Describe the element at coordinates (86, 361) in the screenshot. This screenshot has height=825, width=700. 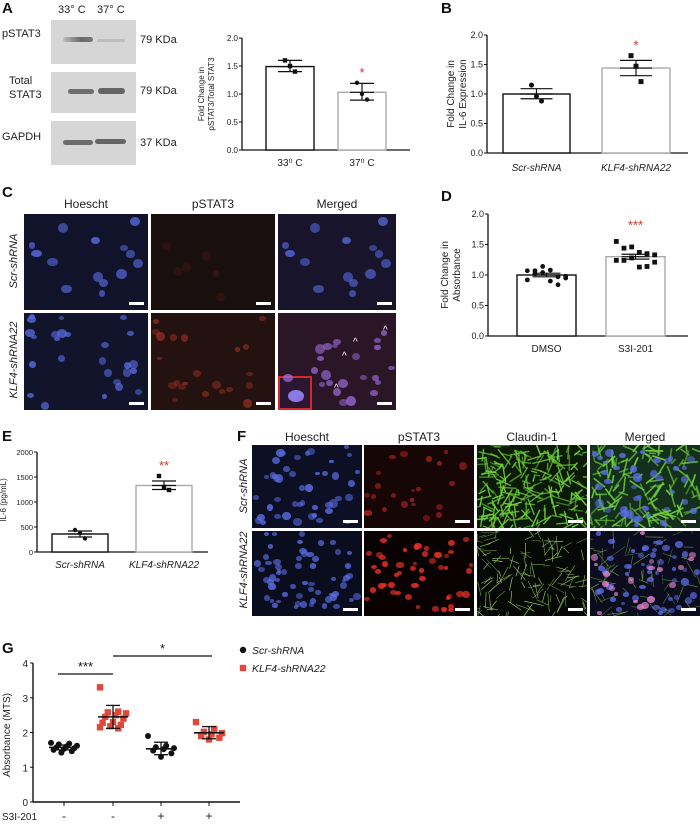
I see `micrograph-c-klf4-hoechst` at that location.